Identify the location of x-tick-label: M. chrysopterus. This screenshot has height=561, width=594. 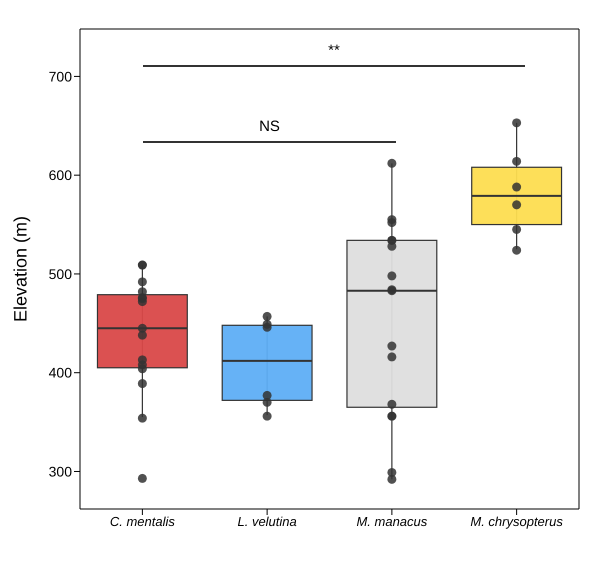
(517, 522).